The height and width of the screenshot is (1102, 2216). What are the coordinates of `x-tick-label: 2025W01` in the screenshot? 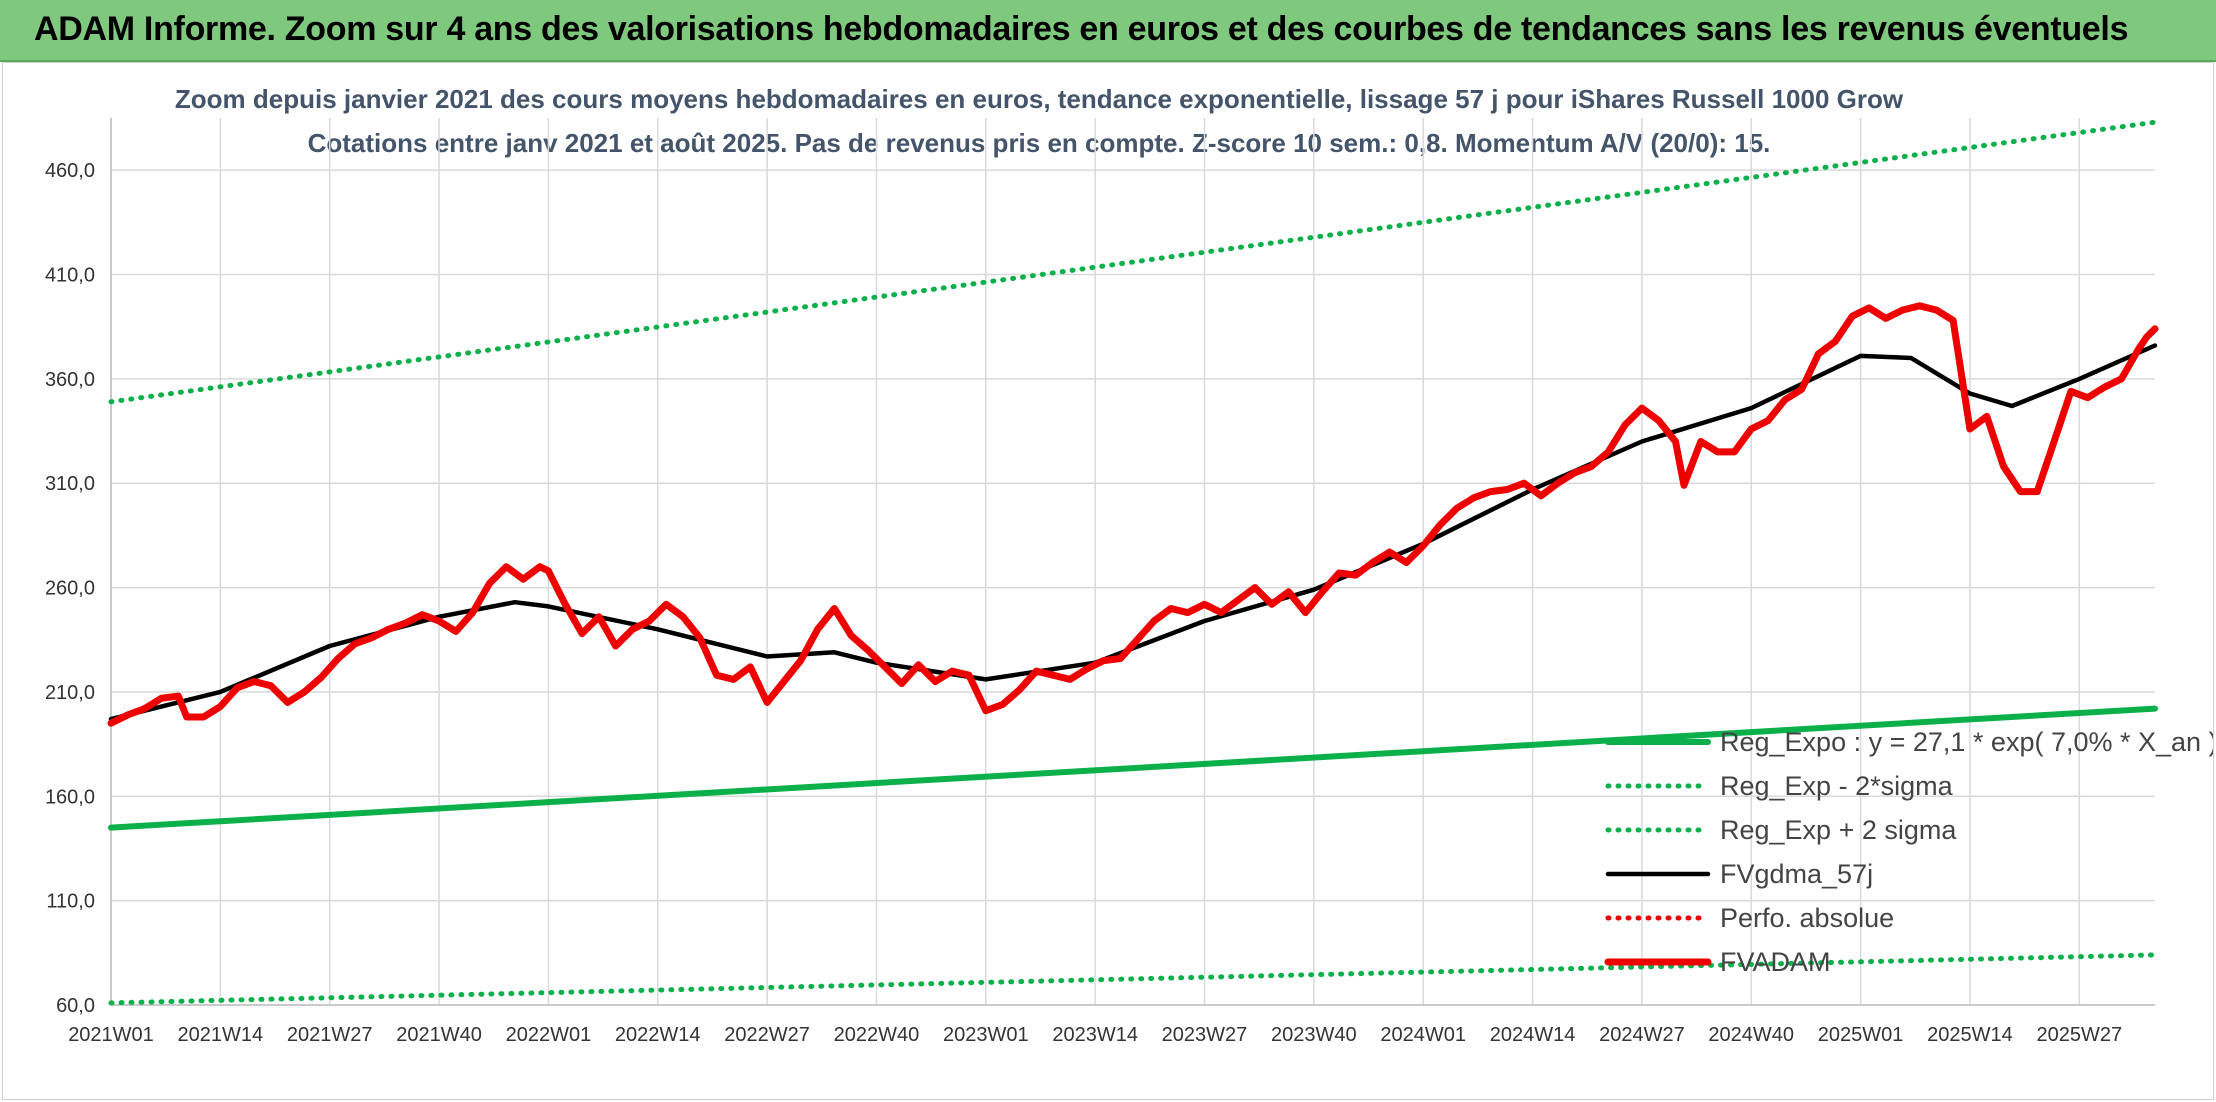 It's located at (1861, 1035).